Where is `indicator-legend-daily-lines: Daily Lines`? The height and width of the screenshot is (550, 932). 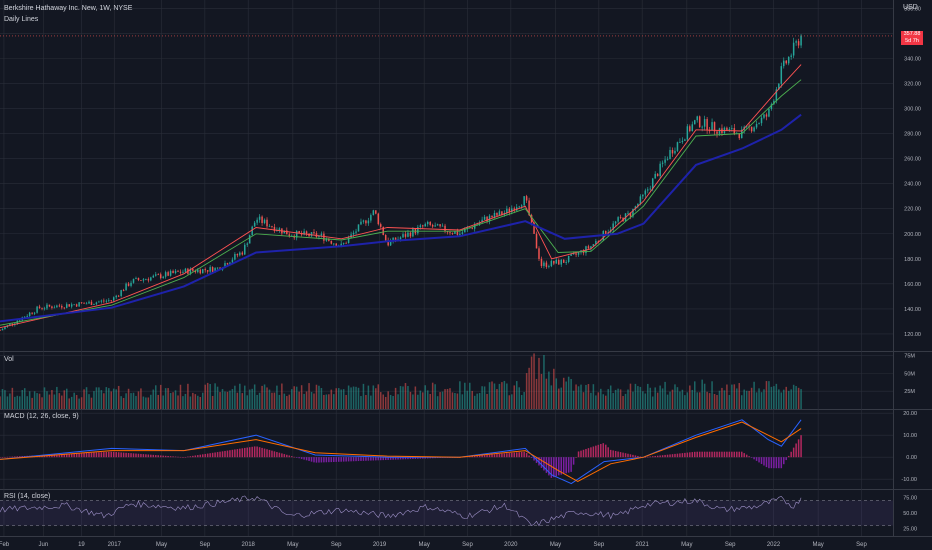 indicator-legend-daily-lines: Daily Lines is located at coordinates (21, 19).